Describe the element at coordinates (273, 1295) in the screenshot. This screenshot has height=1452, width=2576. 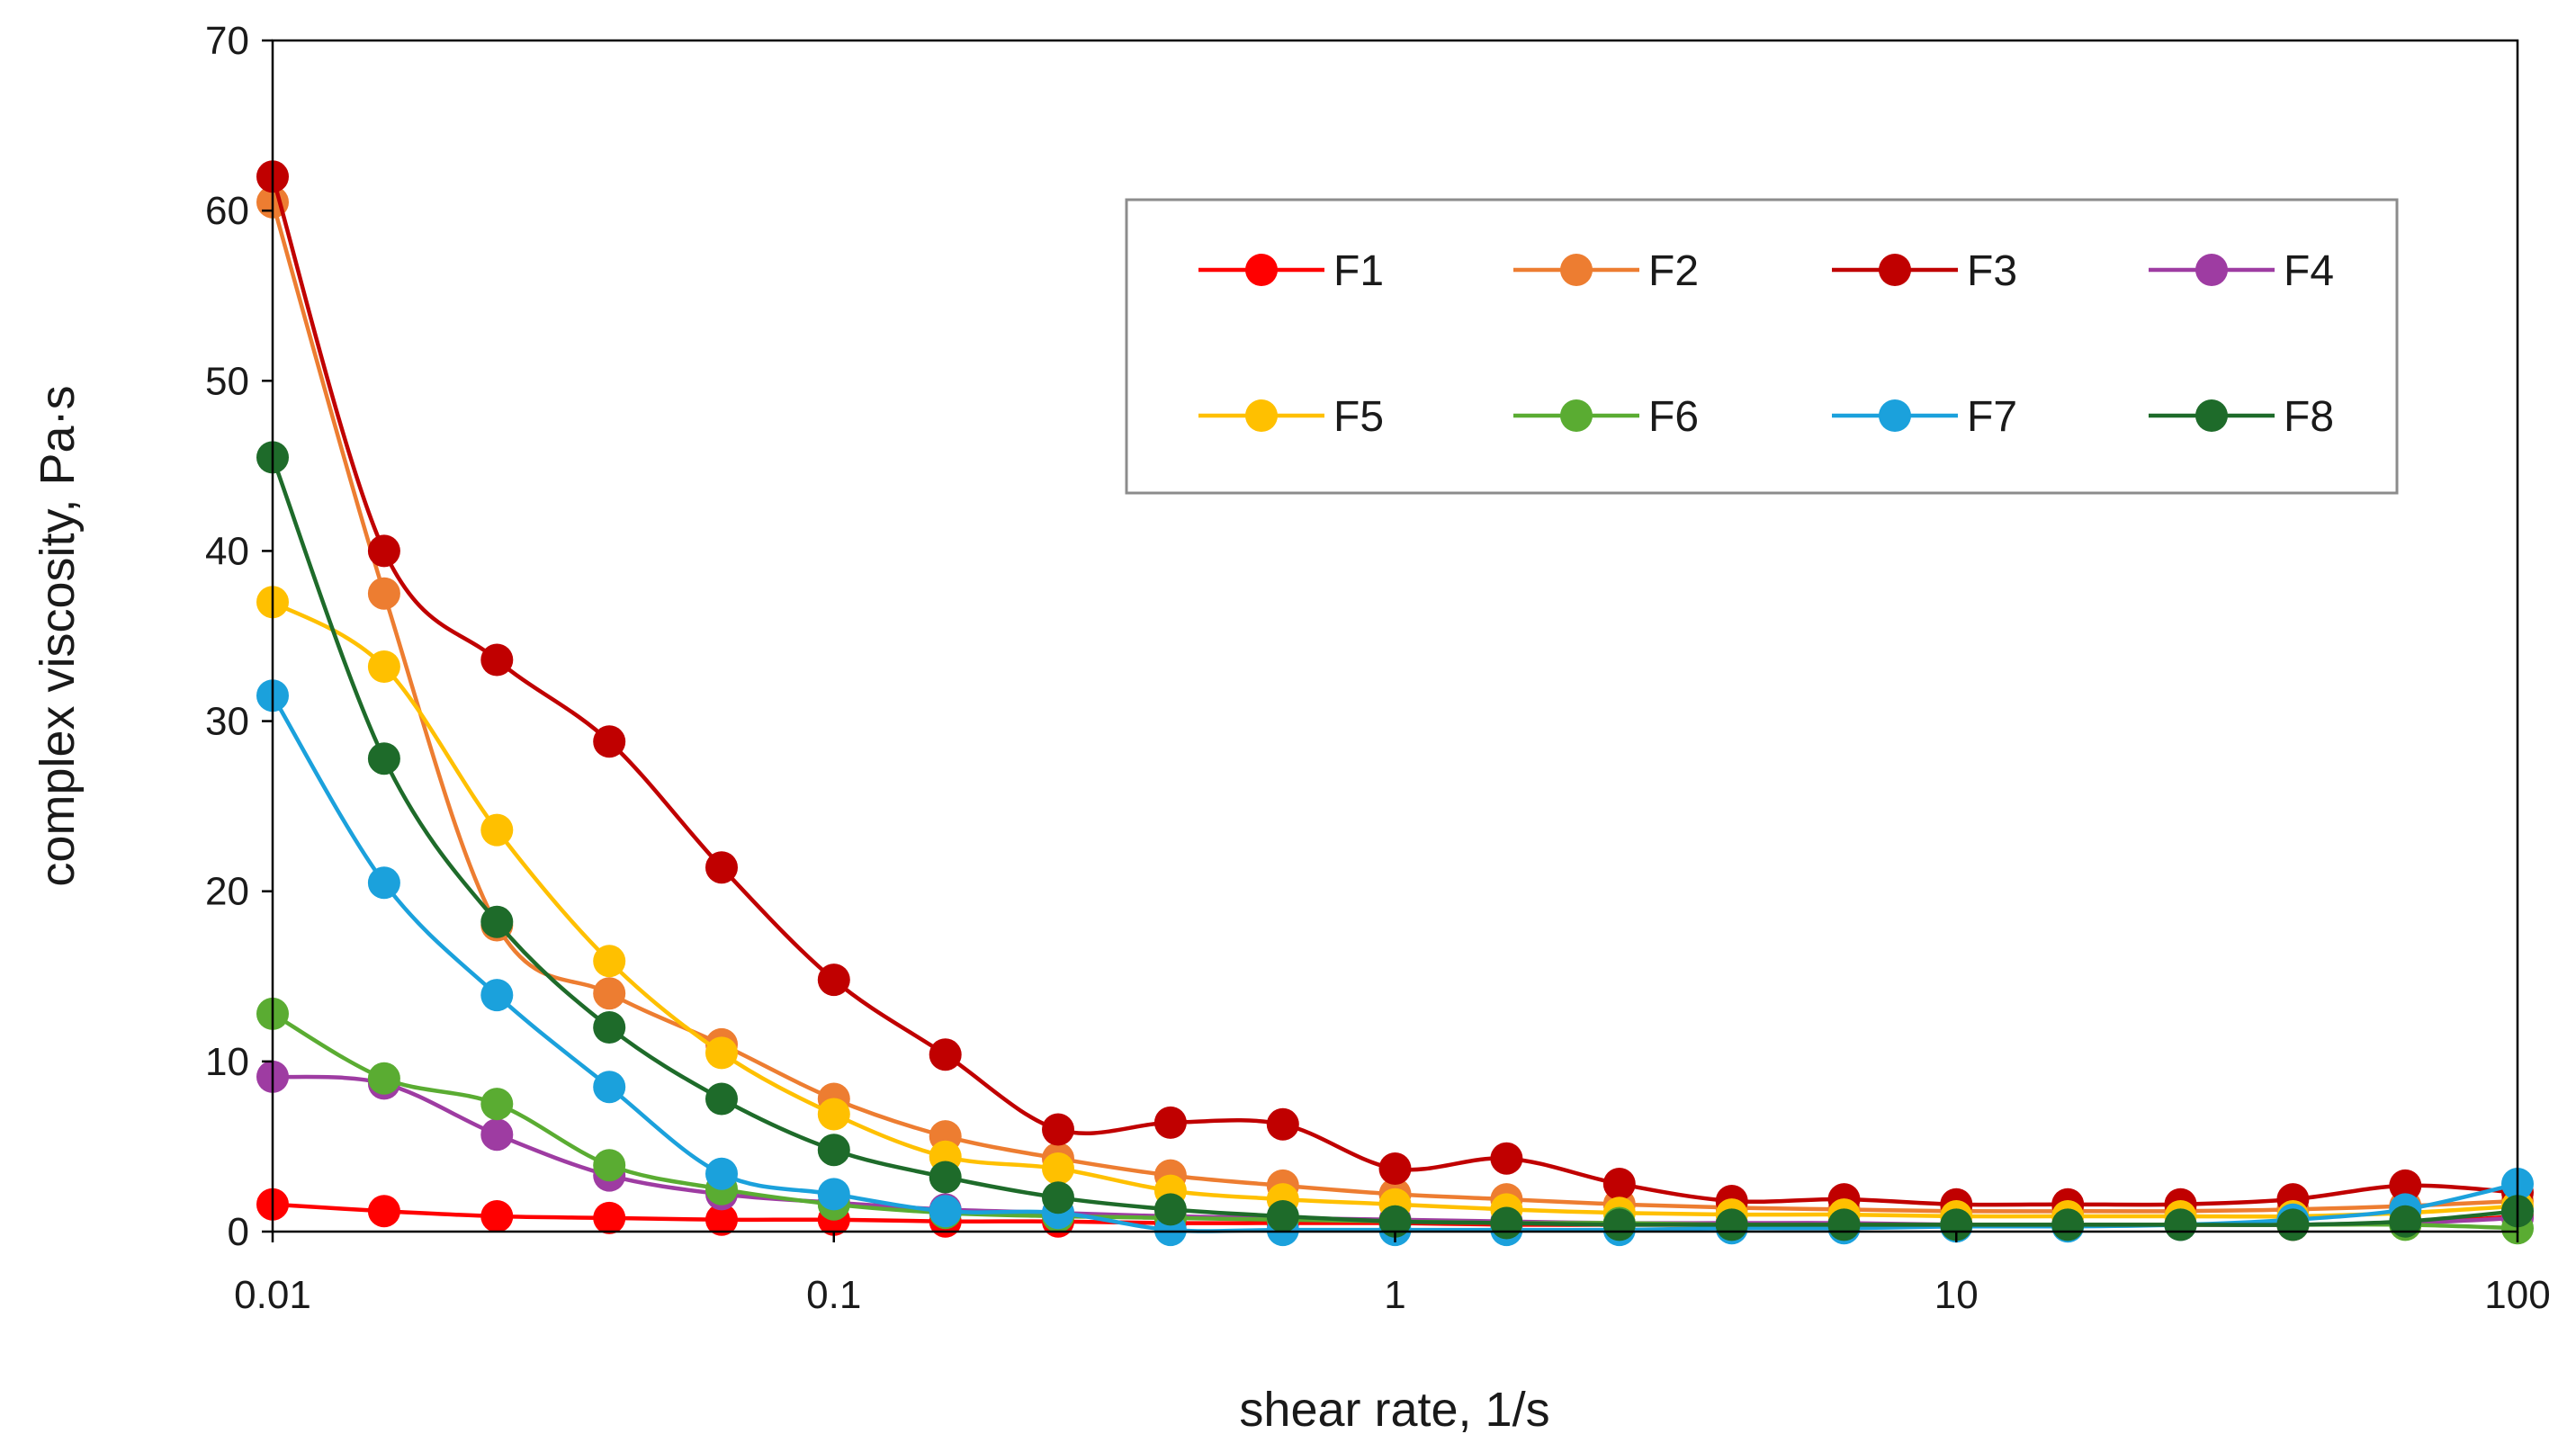
I see `x-tick-label: 0.01` at that location.